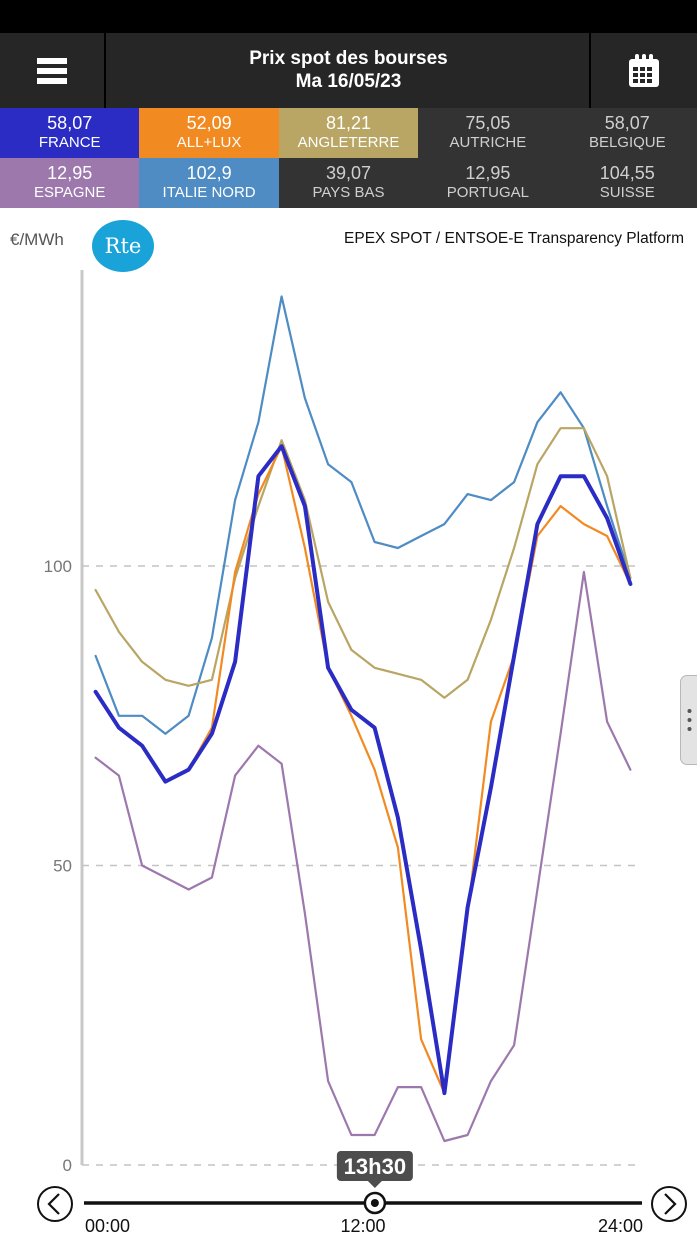  I want to click on unit-label: €/MWh, so click(37, 239).